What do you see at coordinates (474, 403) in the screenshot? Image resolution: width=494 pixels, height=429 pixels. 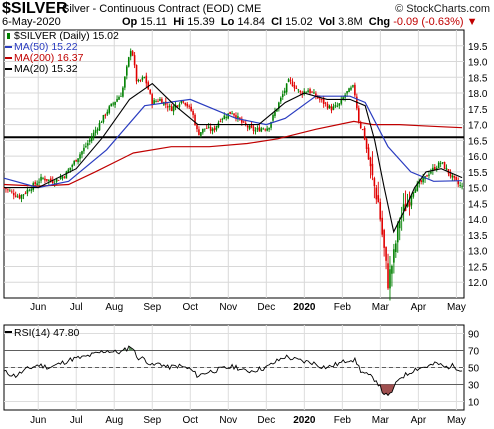 I see `rsi-y-tick-label: 10` at bounding box center [474, 403].